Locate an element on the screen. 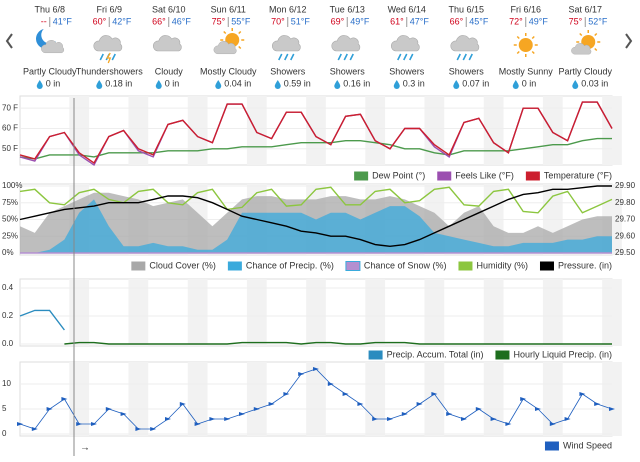 The image size is (640, 462). day-date: Tue 6/13 is located at coordinates (347, 9).